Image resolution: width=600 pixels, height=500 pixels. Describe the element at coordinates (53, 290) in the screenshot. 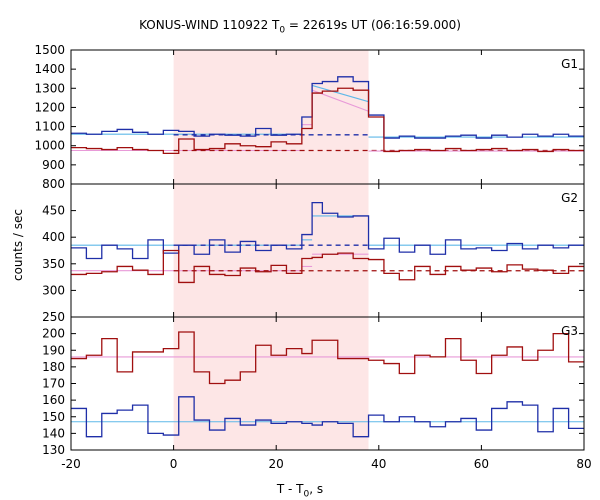

I see `y-tick-label: 300` at that location.